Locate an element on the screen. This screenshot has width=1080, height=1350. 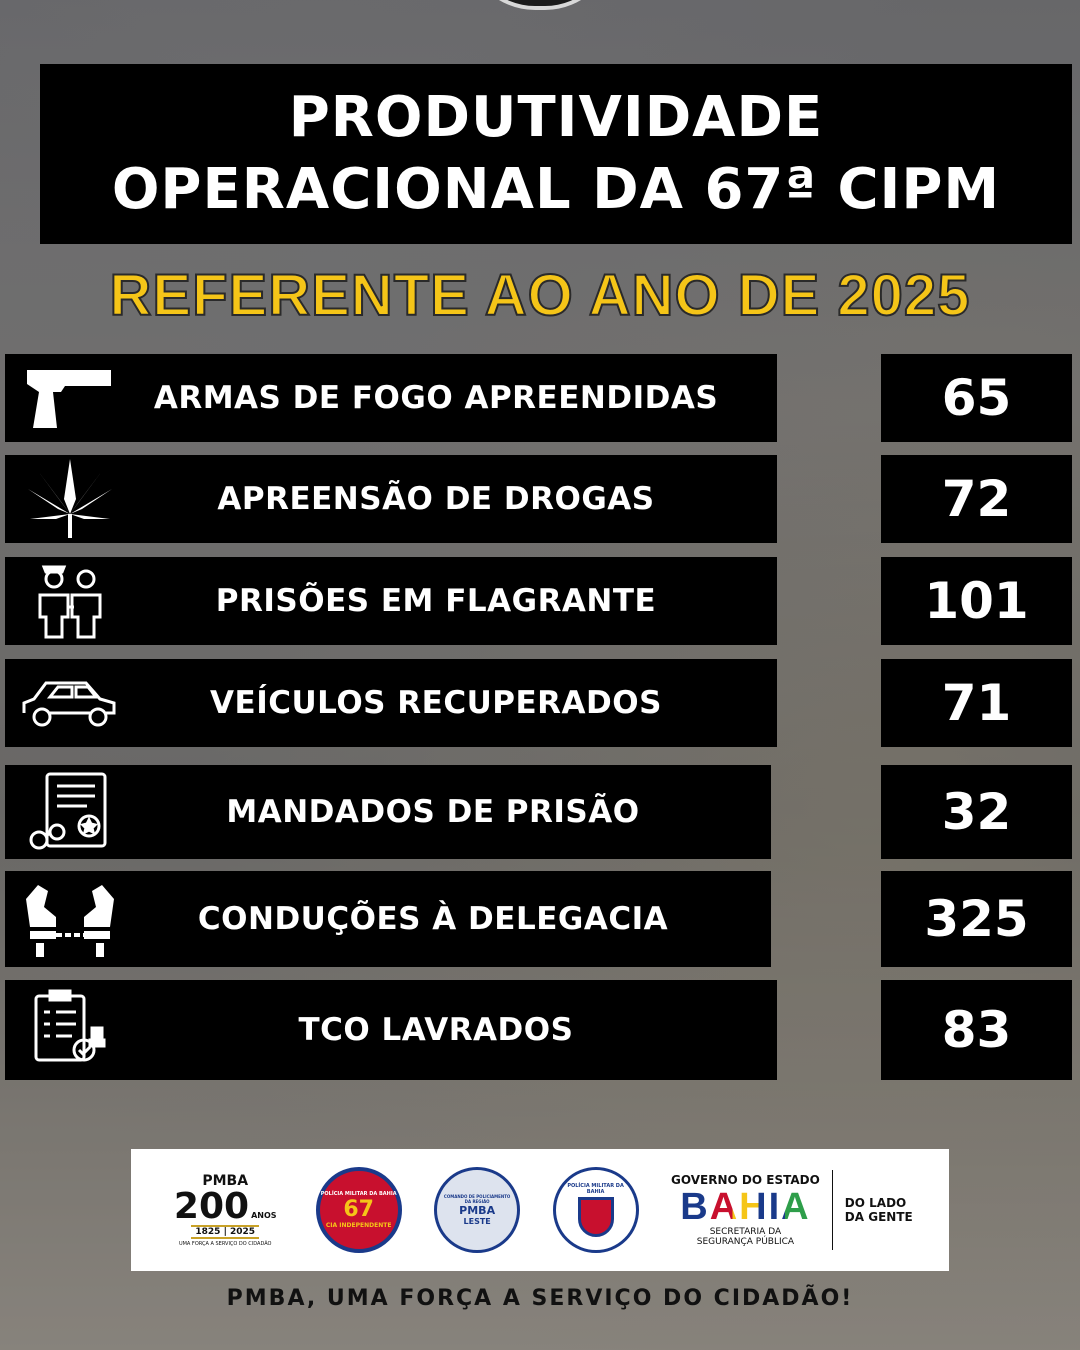
cia-67-bottom: CIA INDEPENDENTE is located at coordinates (358, 1225).